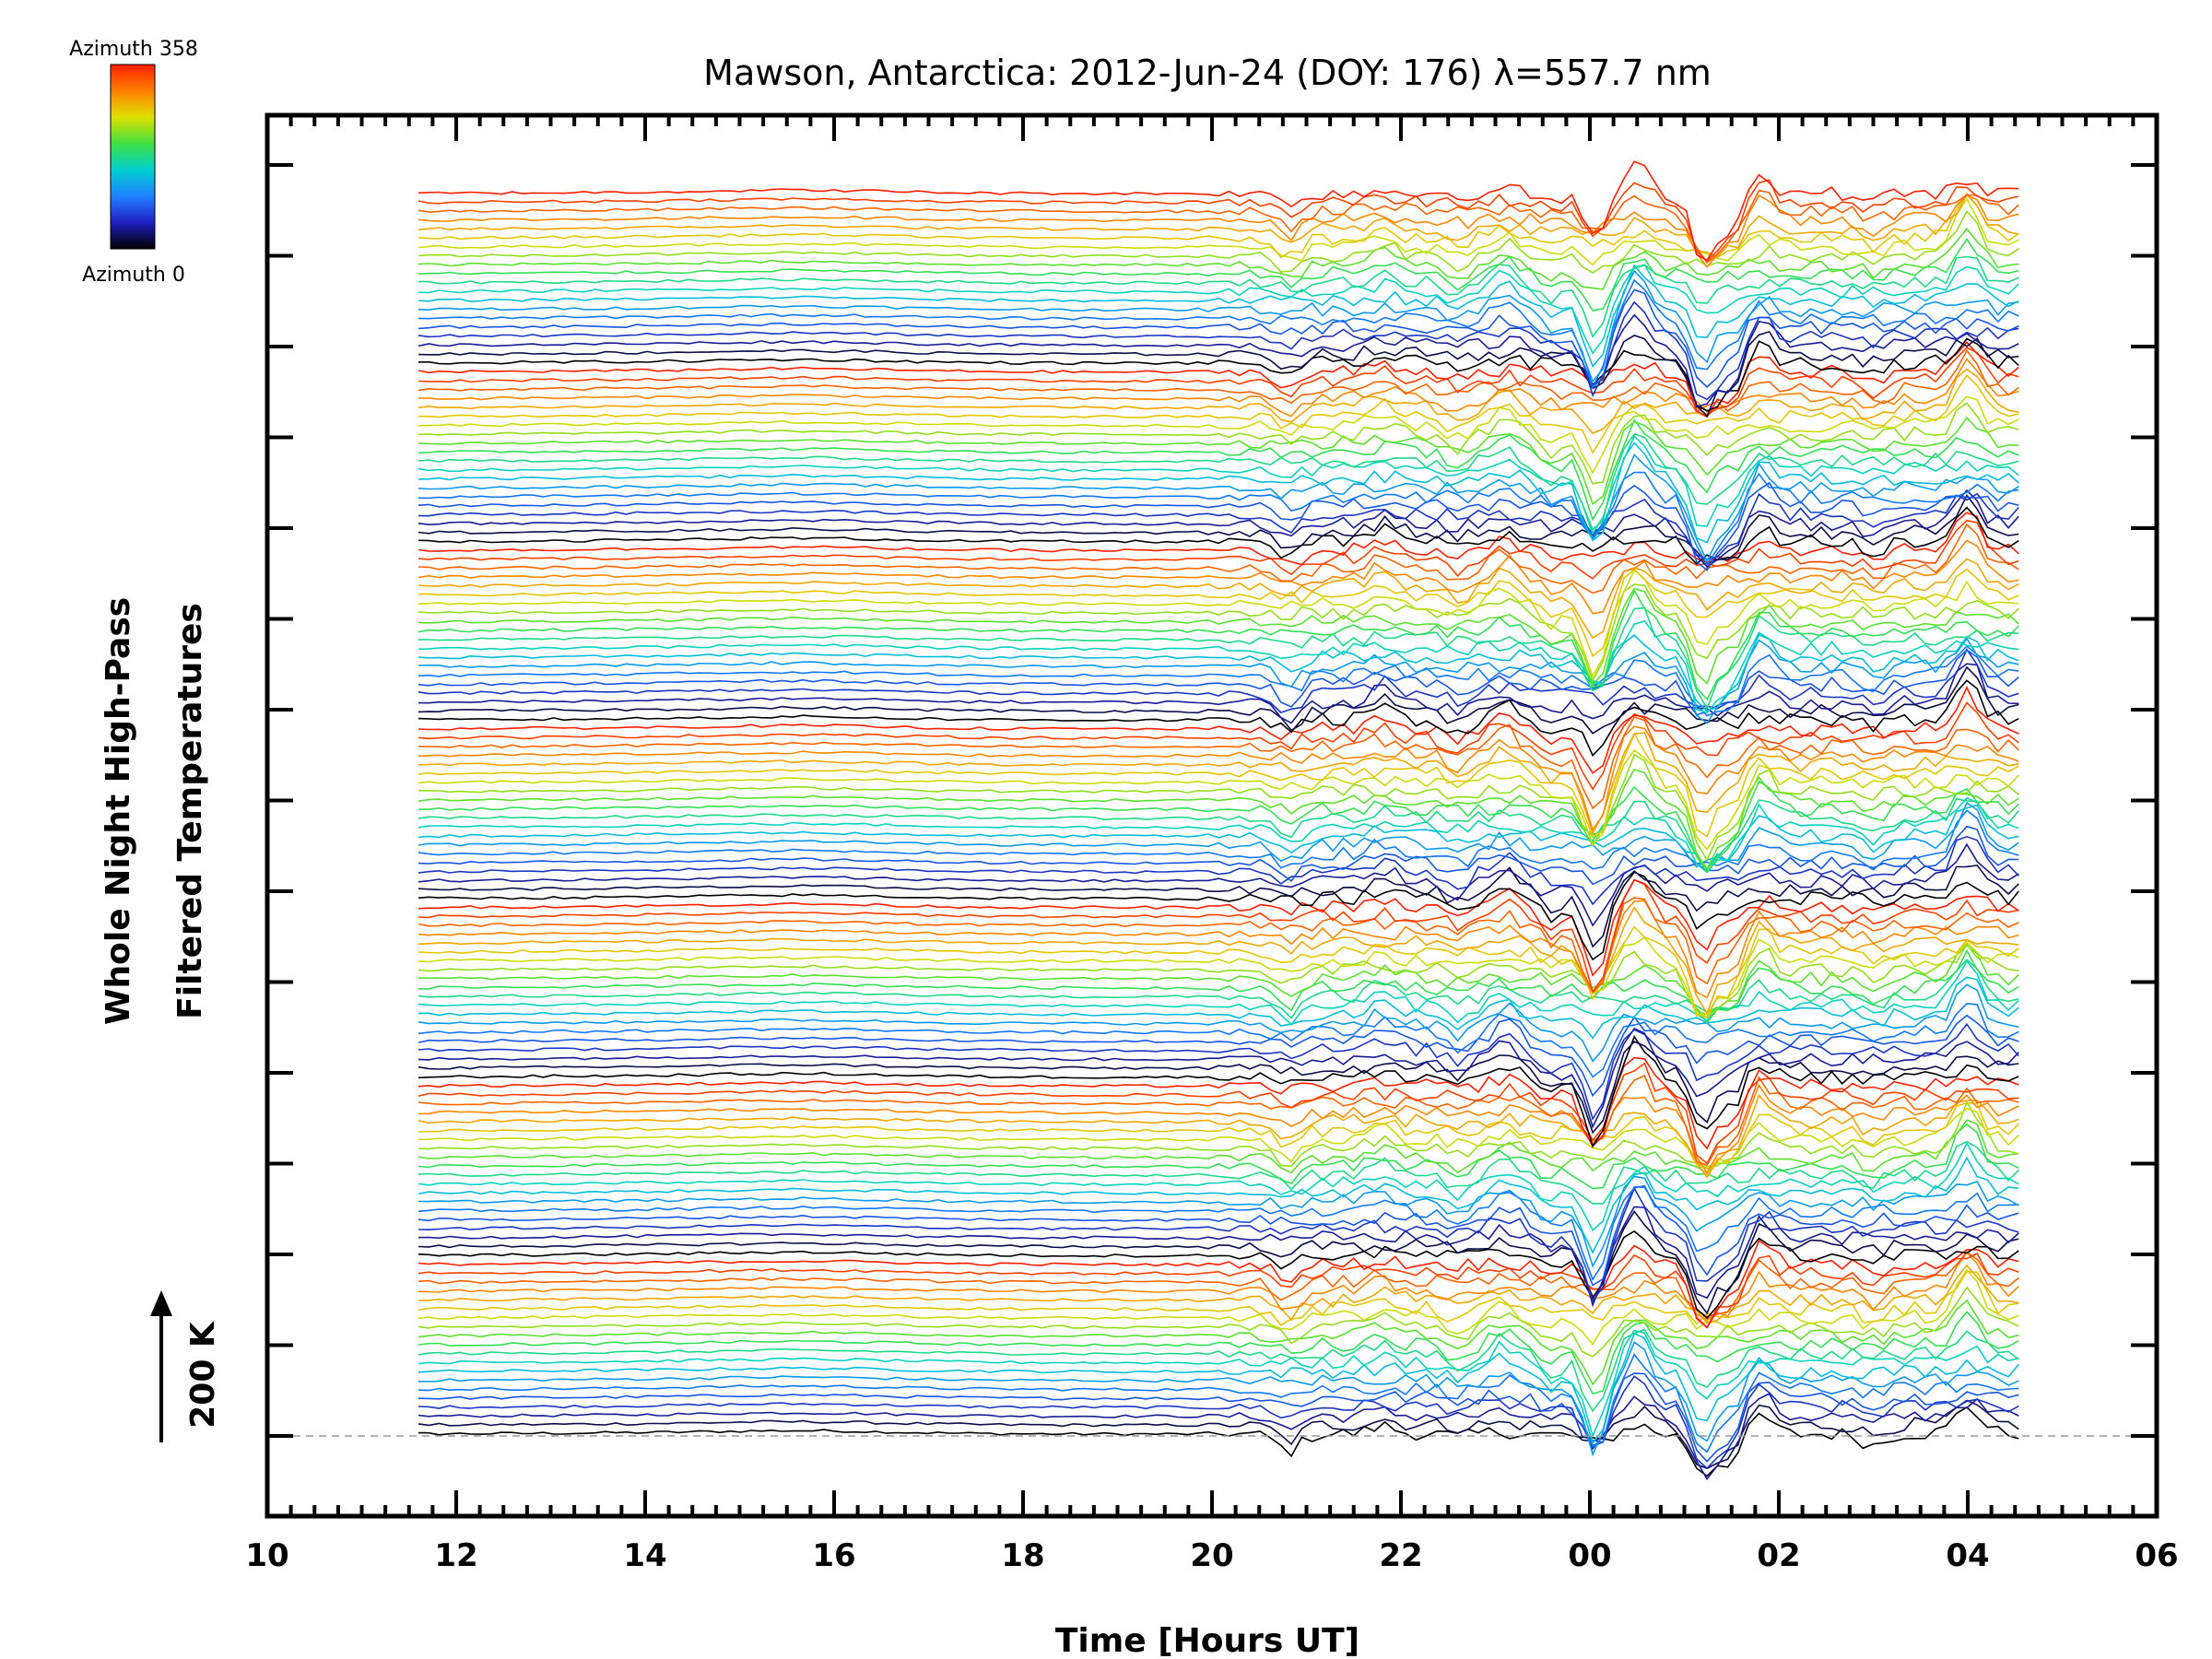 The height and width of the screenshot is (1659, 2212). I want to click on x-tick-label: 16, so click(833, 1555).